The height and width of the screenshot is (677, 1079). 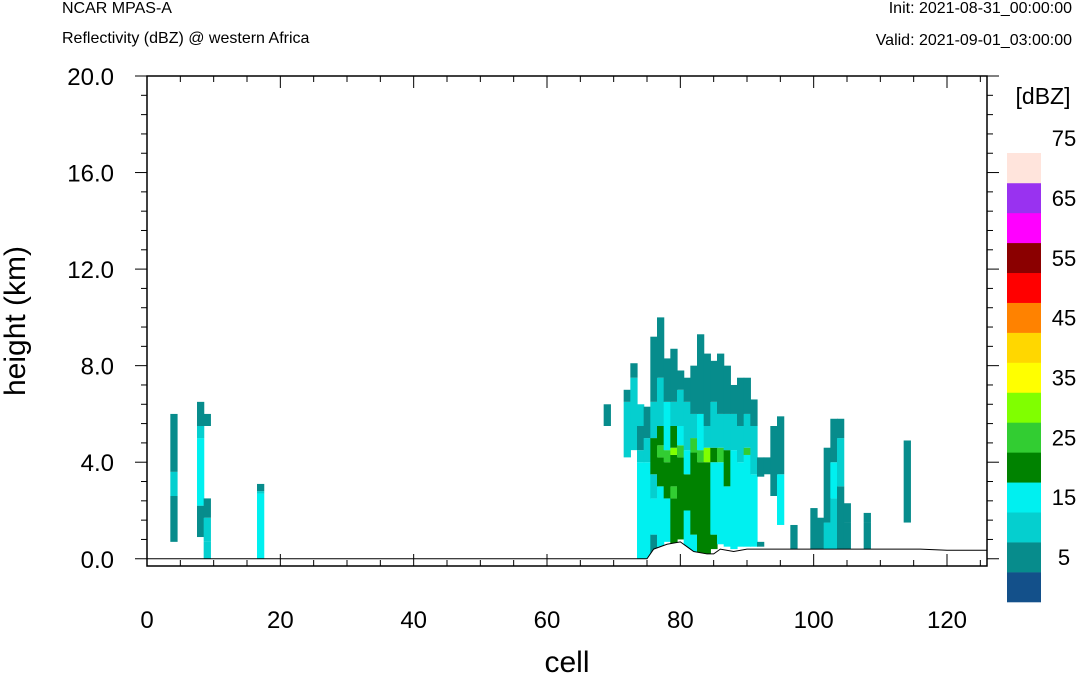 I want to click on terrain-layer, so click(x=567, y=553).